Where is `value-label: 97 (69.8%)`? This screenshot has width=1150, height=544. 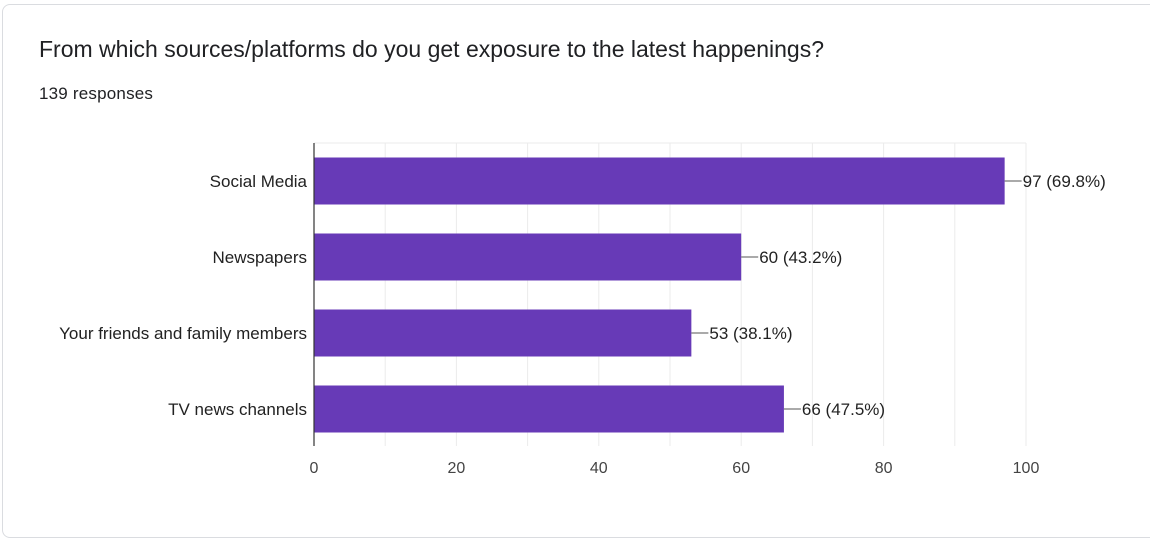
value-label: 97 (69.8%) is located at coordinates (1064, 181).